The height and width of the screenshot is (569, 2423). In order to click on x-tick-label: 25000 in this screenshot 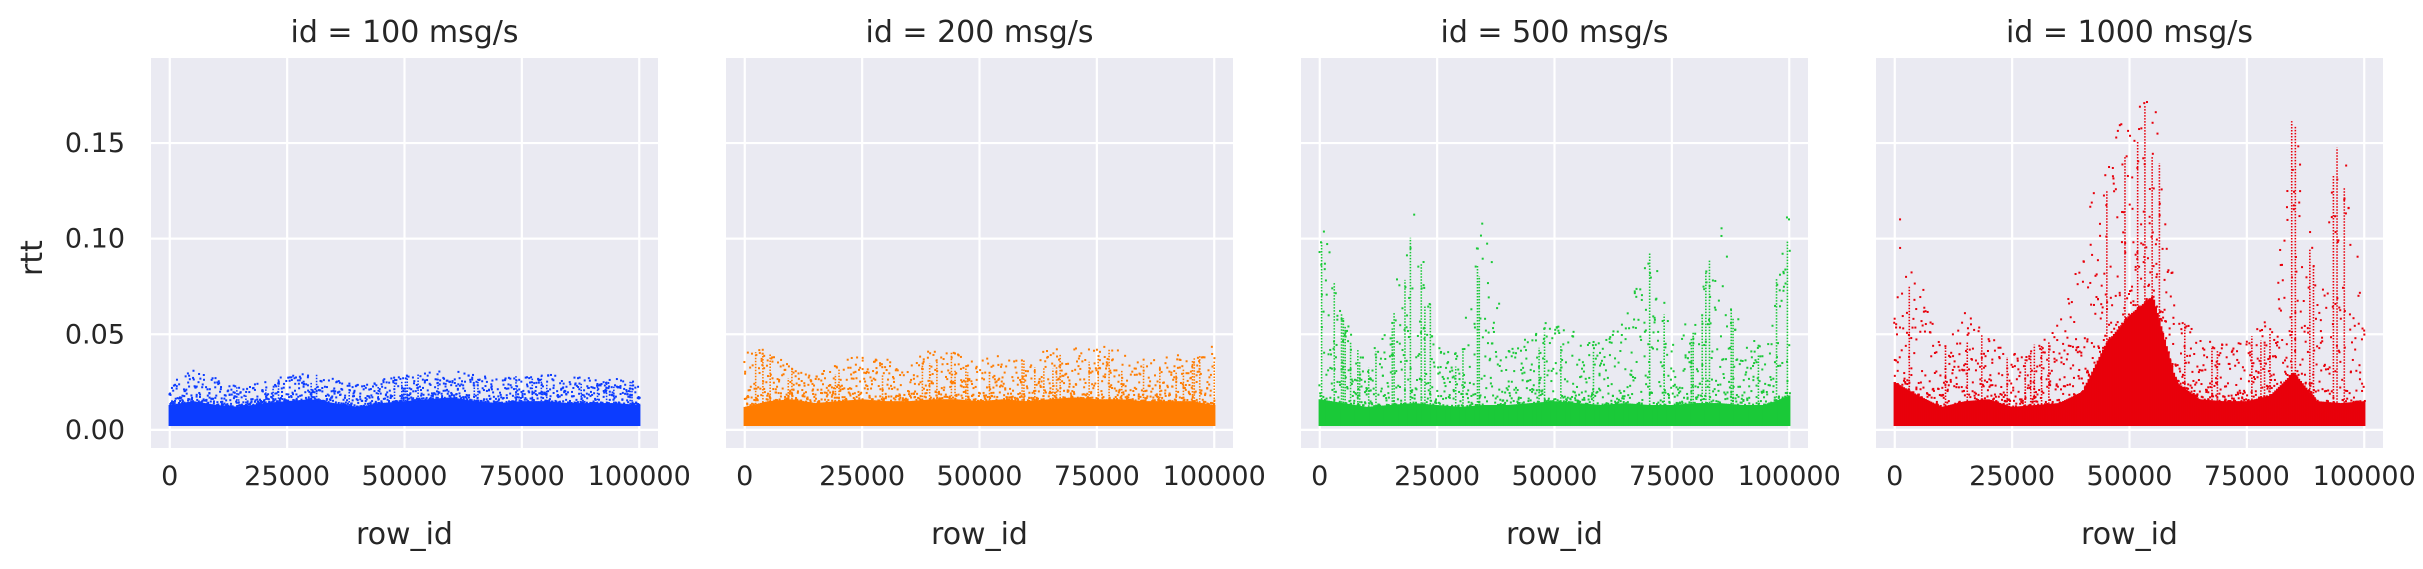, I will do `click(862, 476)`.